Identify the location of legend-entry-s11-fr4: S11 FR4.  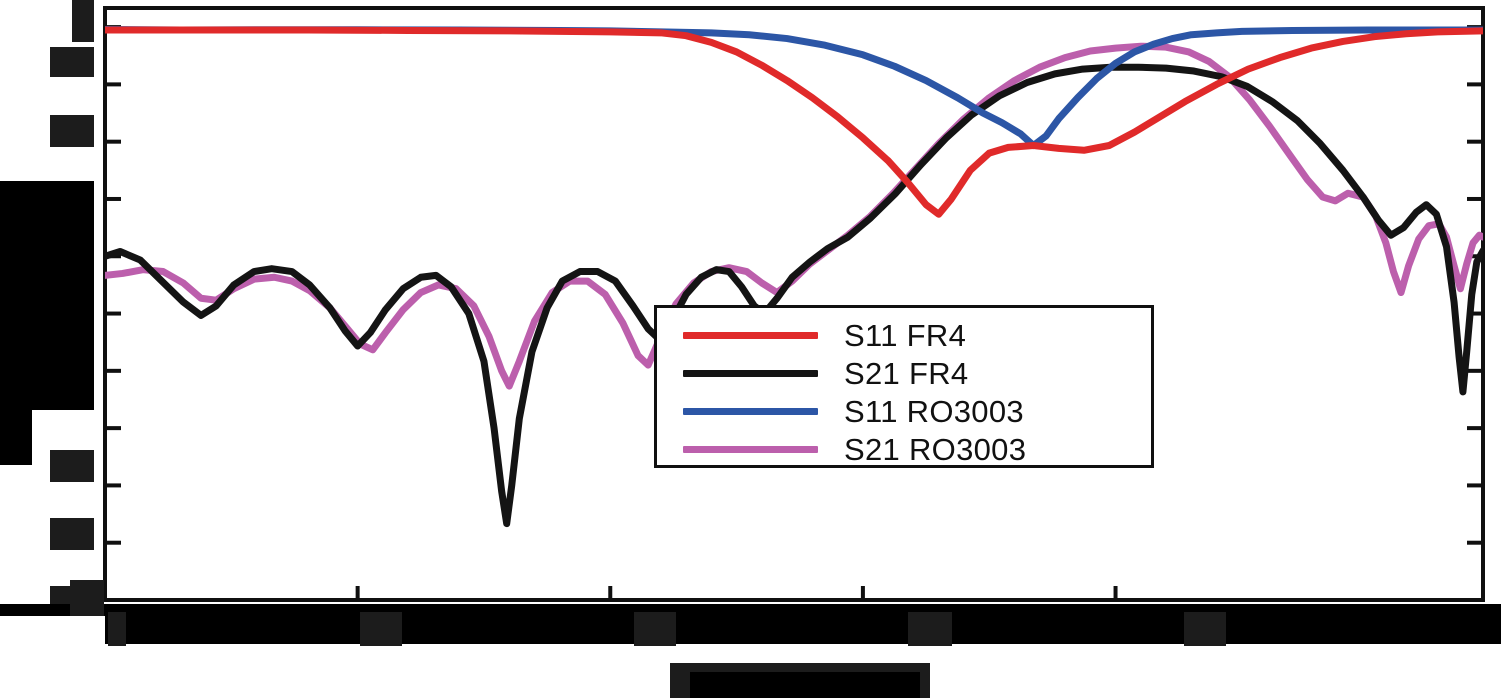
(904, 335).